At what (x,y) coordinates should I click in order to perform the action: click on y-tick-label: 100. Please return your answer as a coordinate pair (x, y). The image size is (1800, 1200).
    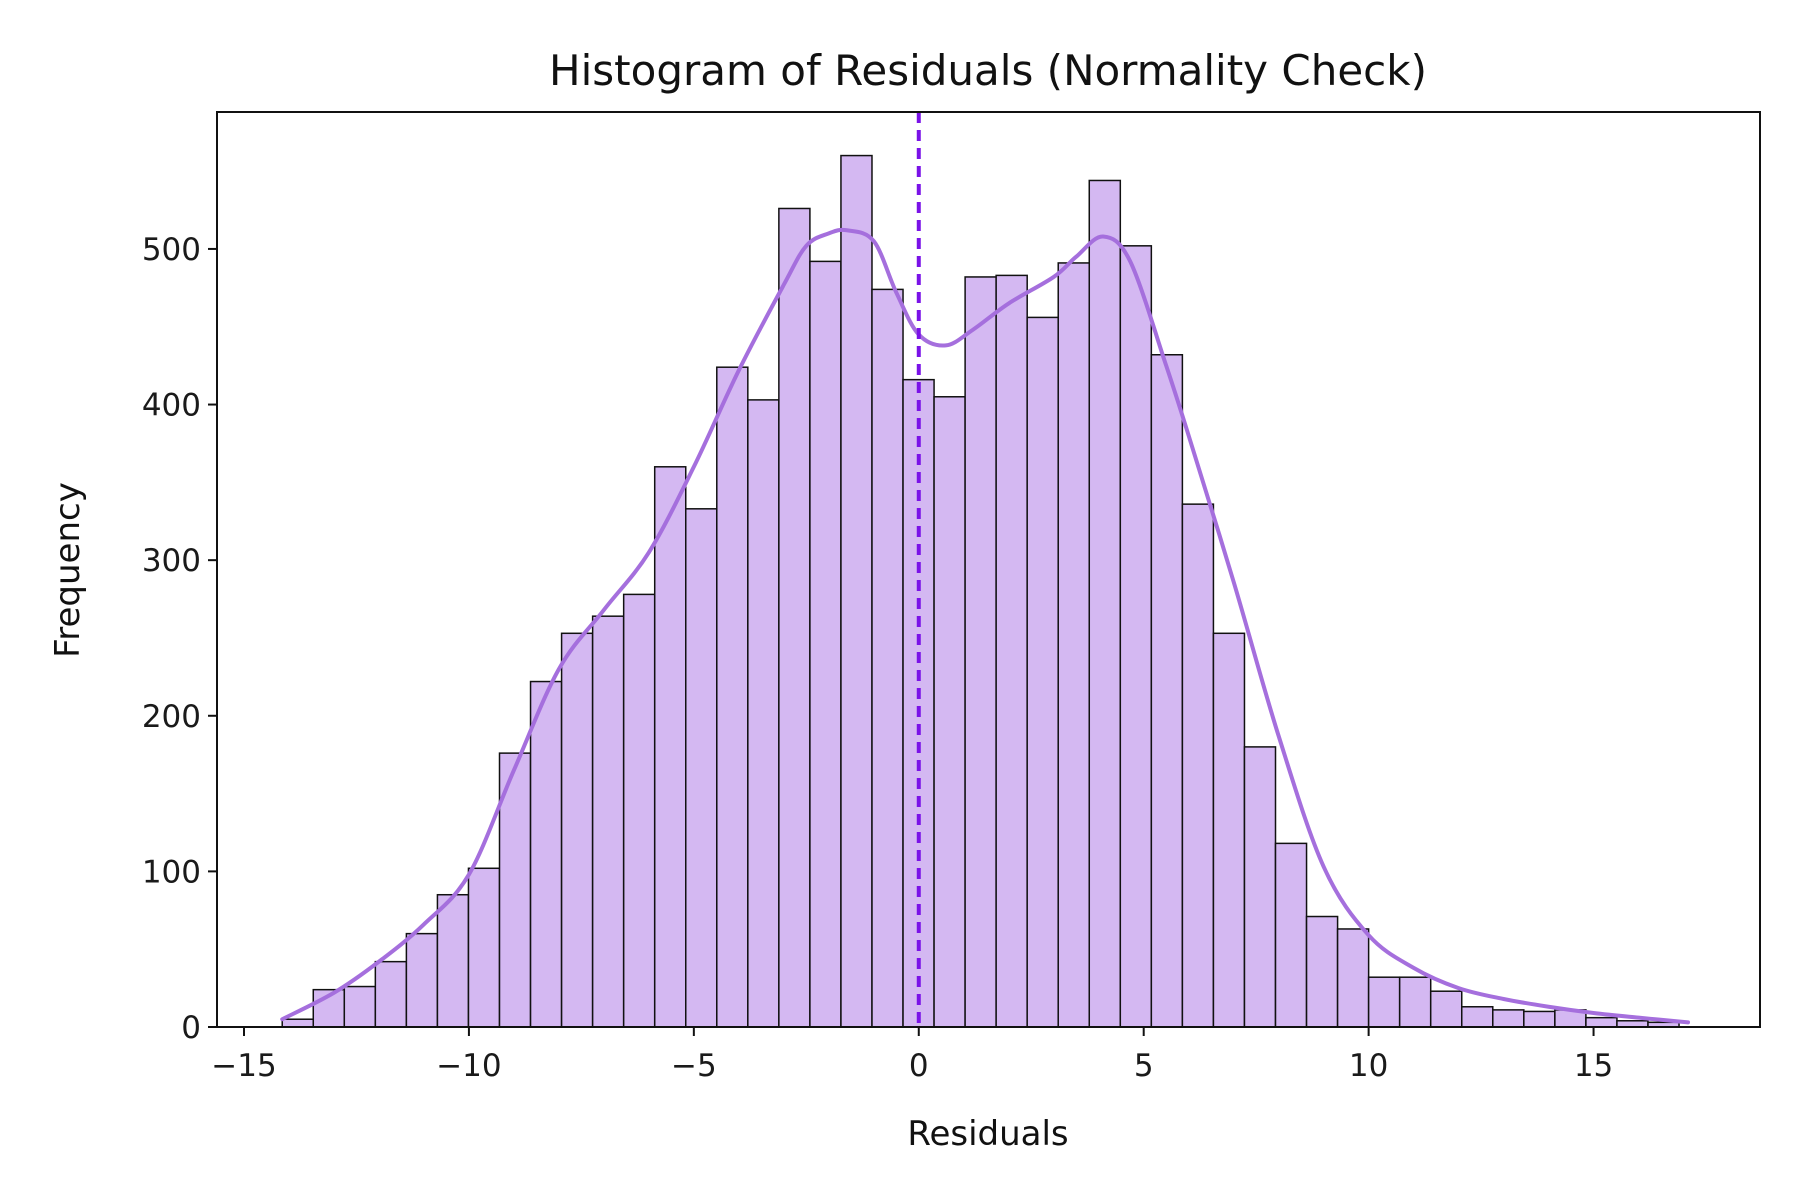
    Looking at the image, I should click on (171, 872).